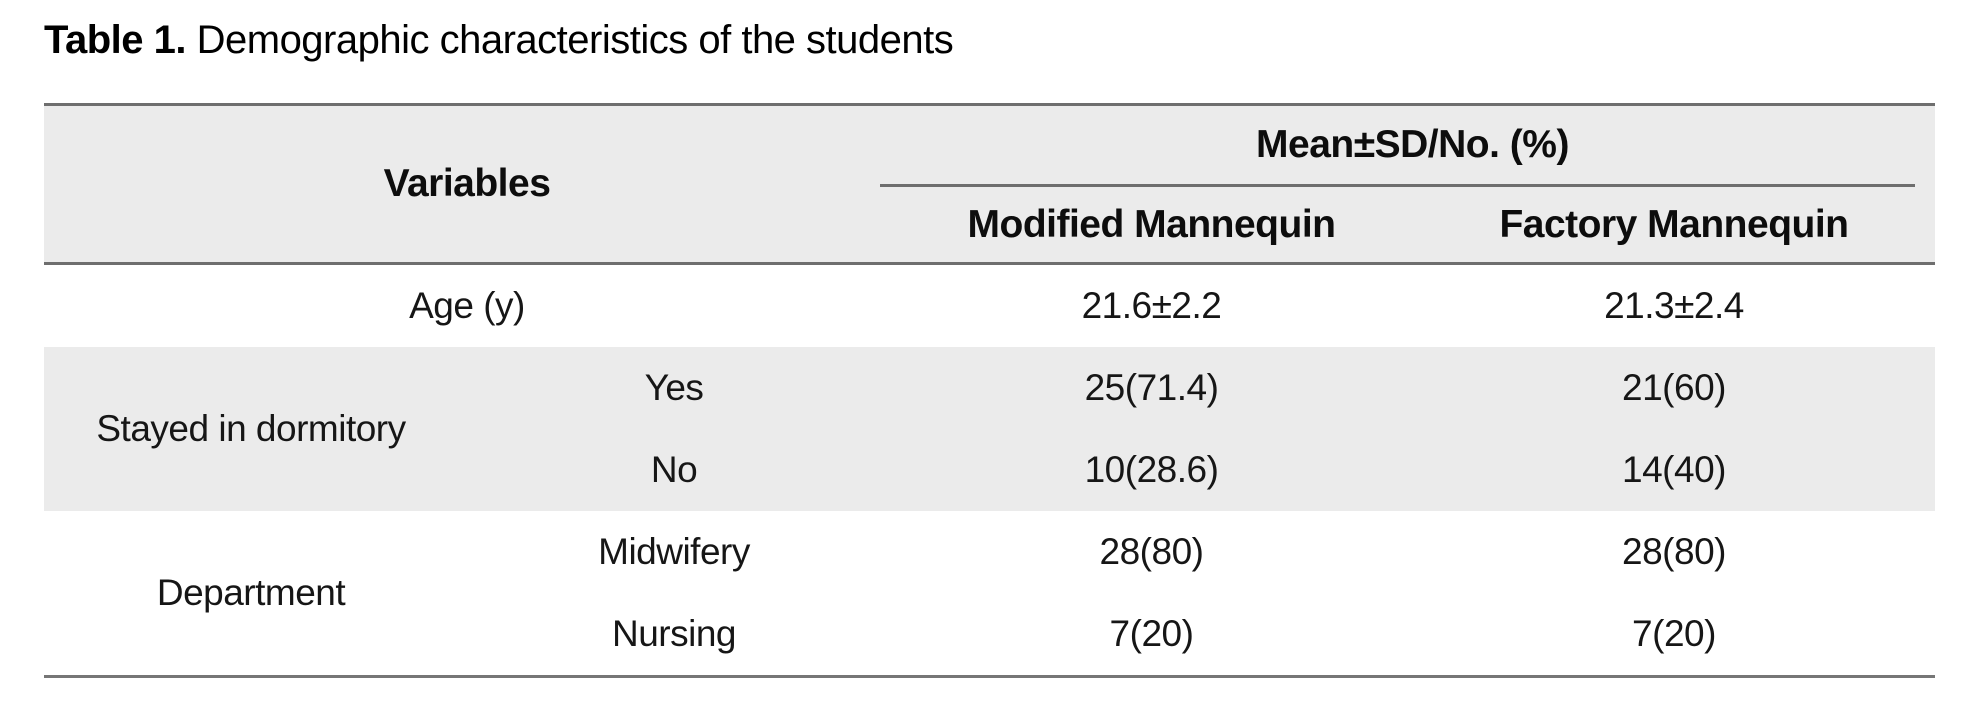 The image size is (1967, 715). Describe the element at coordinates (251, 428) in the screenshot. I see `dormitory-group-label: Stayed in dormitory` at that location.